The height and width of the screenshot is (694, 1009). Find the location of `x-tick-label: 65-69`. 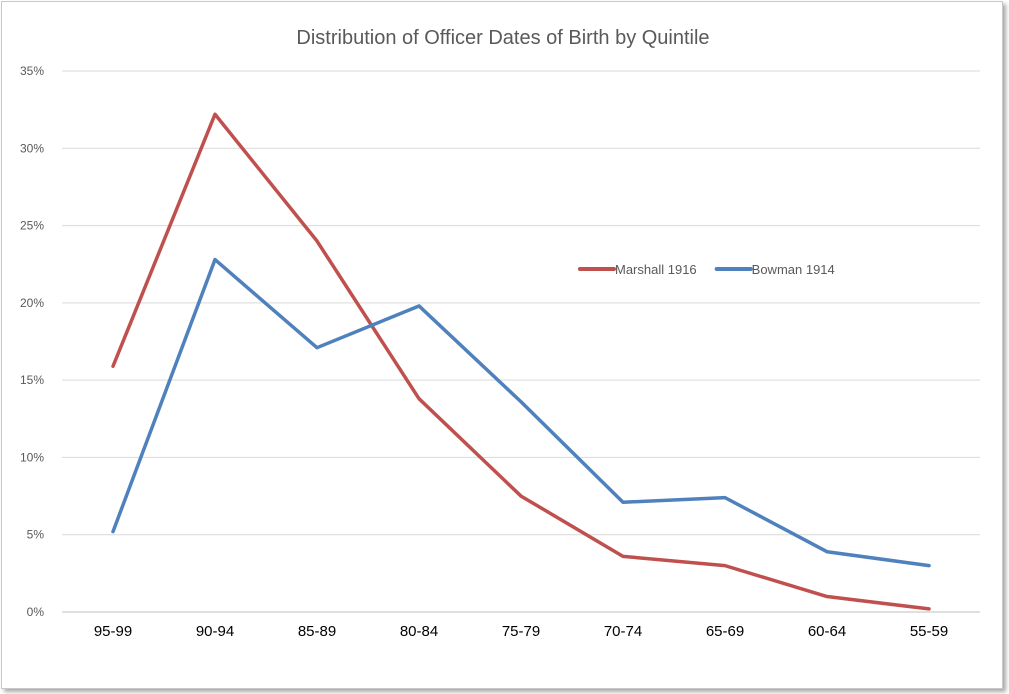

x-tick-label: 65-69 is located at coordinates (725, 631).